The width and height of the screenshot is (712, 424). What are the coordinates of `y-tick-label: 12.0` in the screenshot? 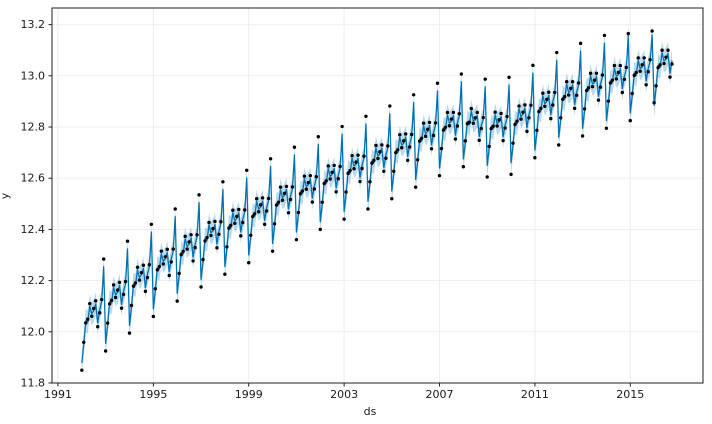 It's located at (33, 331).